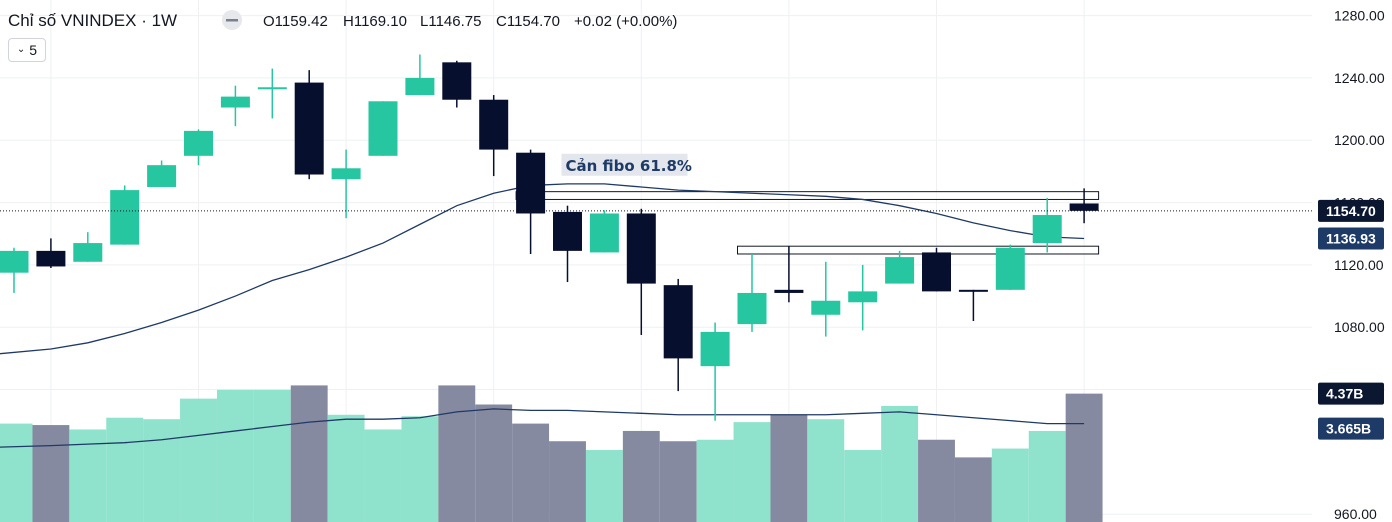 The width and height of the screenshot is (1392, 522). Describe the element at coordinates (533, 21) in the screenshot. I see `close-value: 1154.70` at that location.